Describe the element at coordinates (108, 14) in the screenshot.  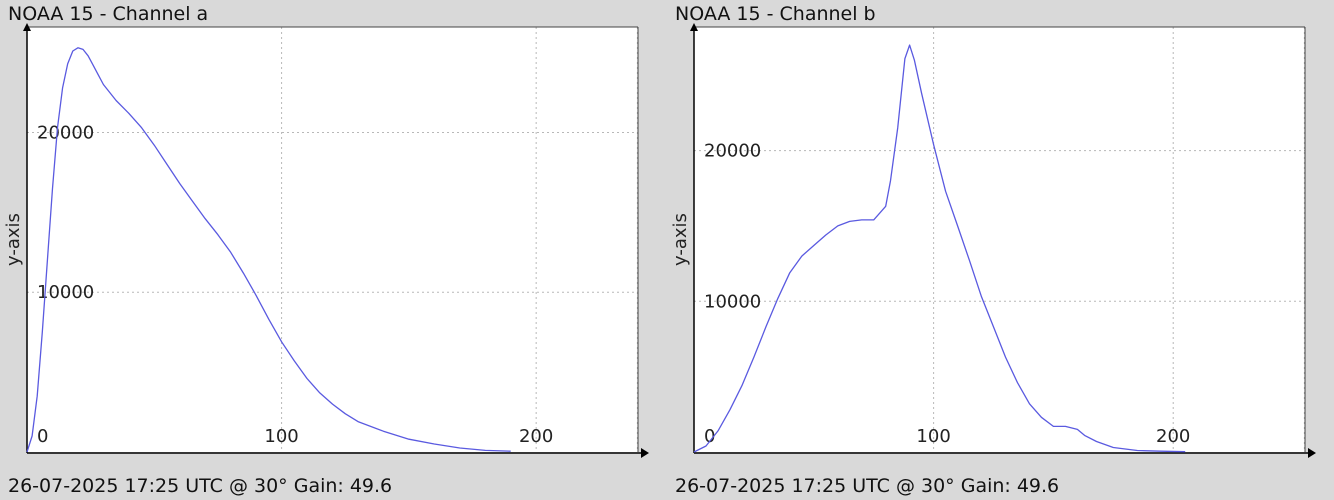
I see `chart-title: NOAA 15 - Channel a` at that location.